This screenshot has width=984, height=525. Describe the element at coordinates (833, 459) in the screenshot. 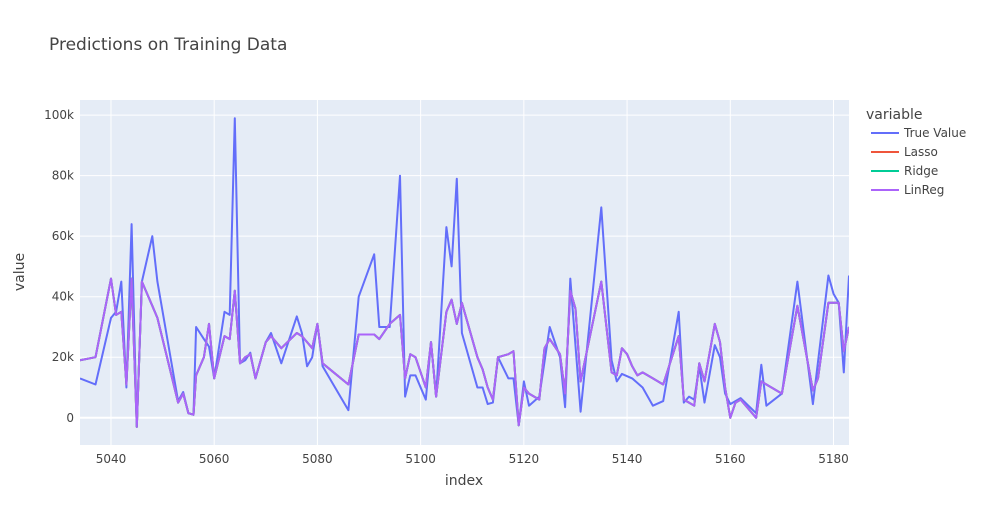

I see `x-tick-label: 5180` at that location.